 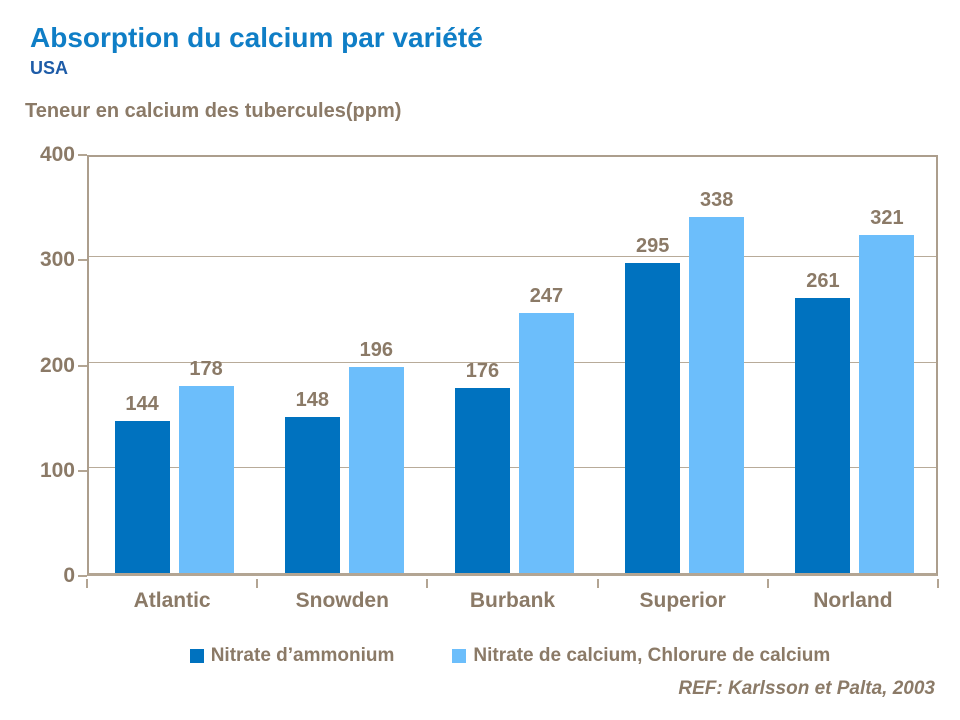 I want to click on y-tick-label-300: 300, so click(x=57, y=260).